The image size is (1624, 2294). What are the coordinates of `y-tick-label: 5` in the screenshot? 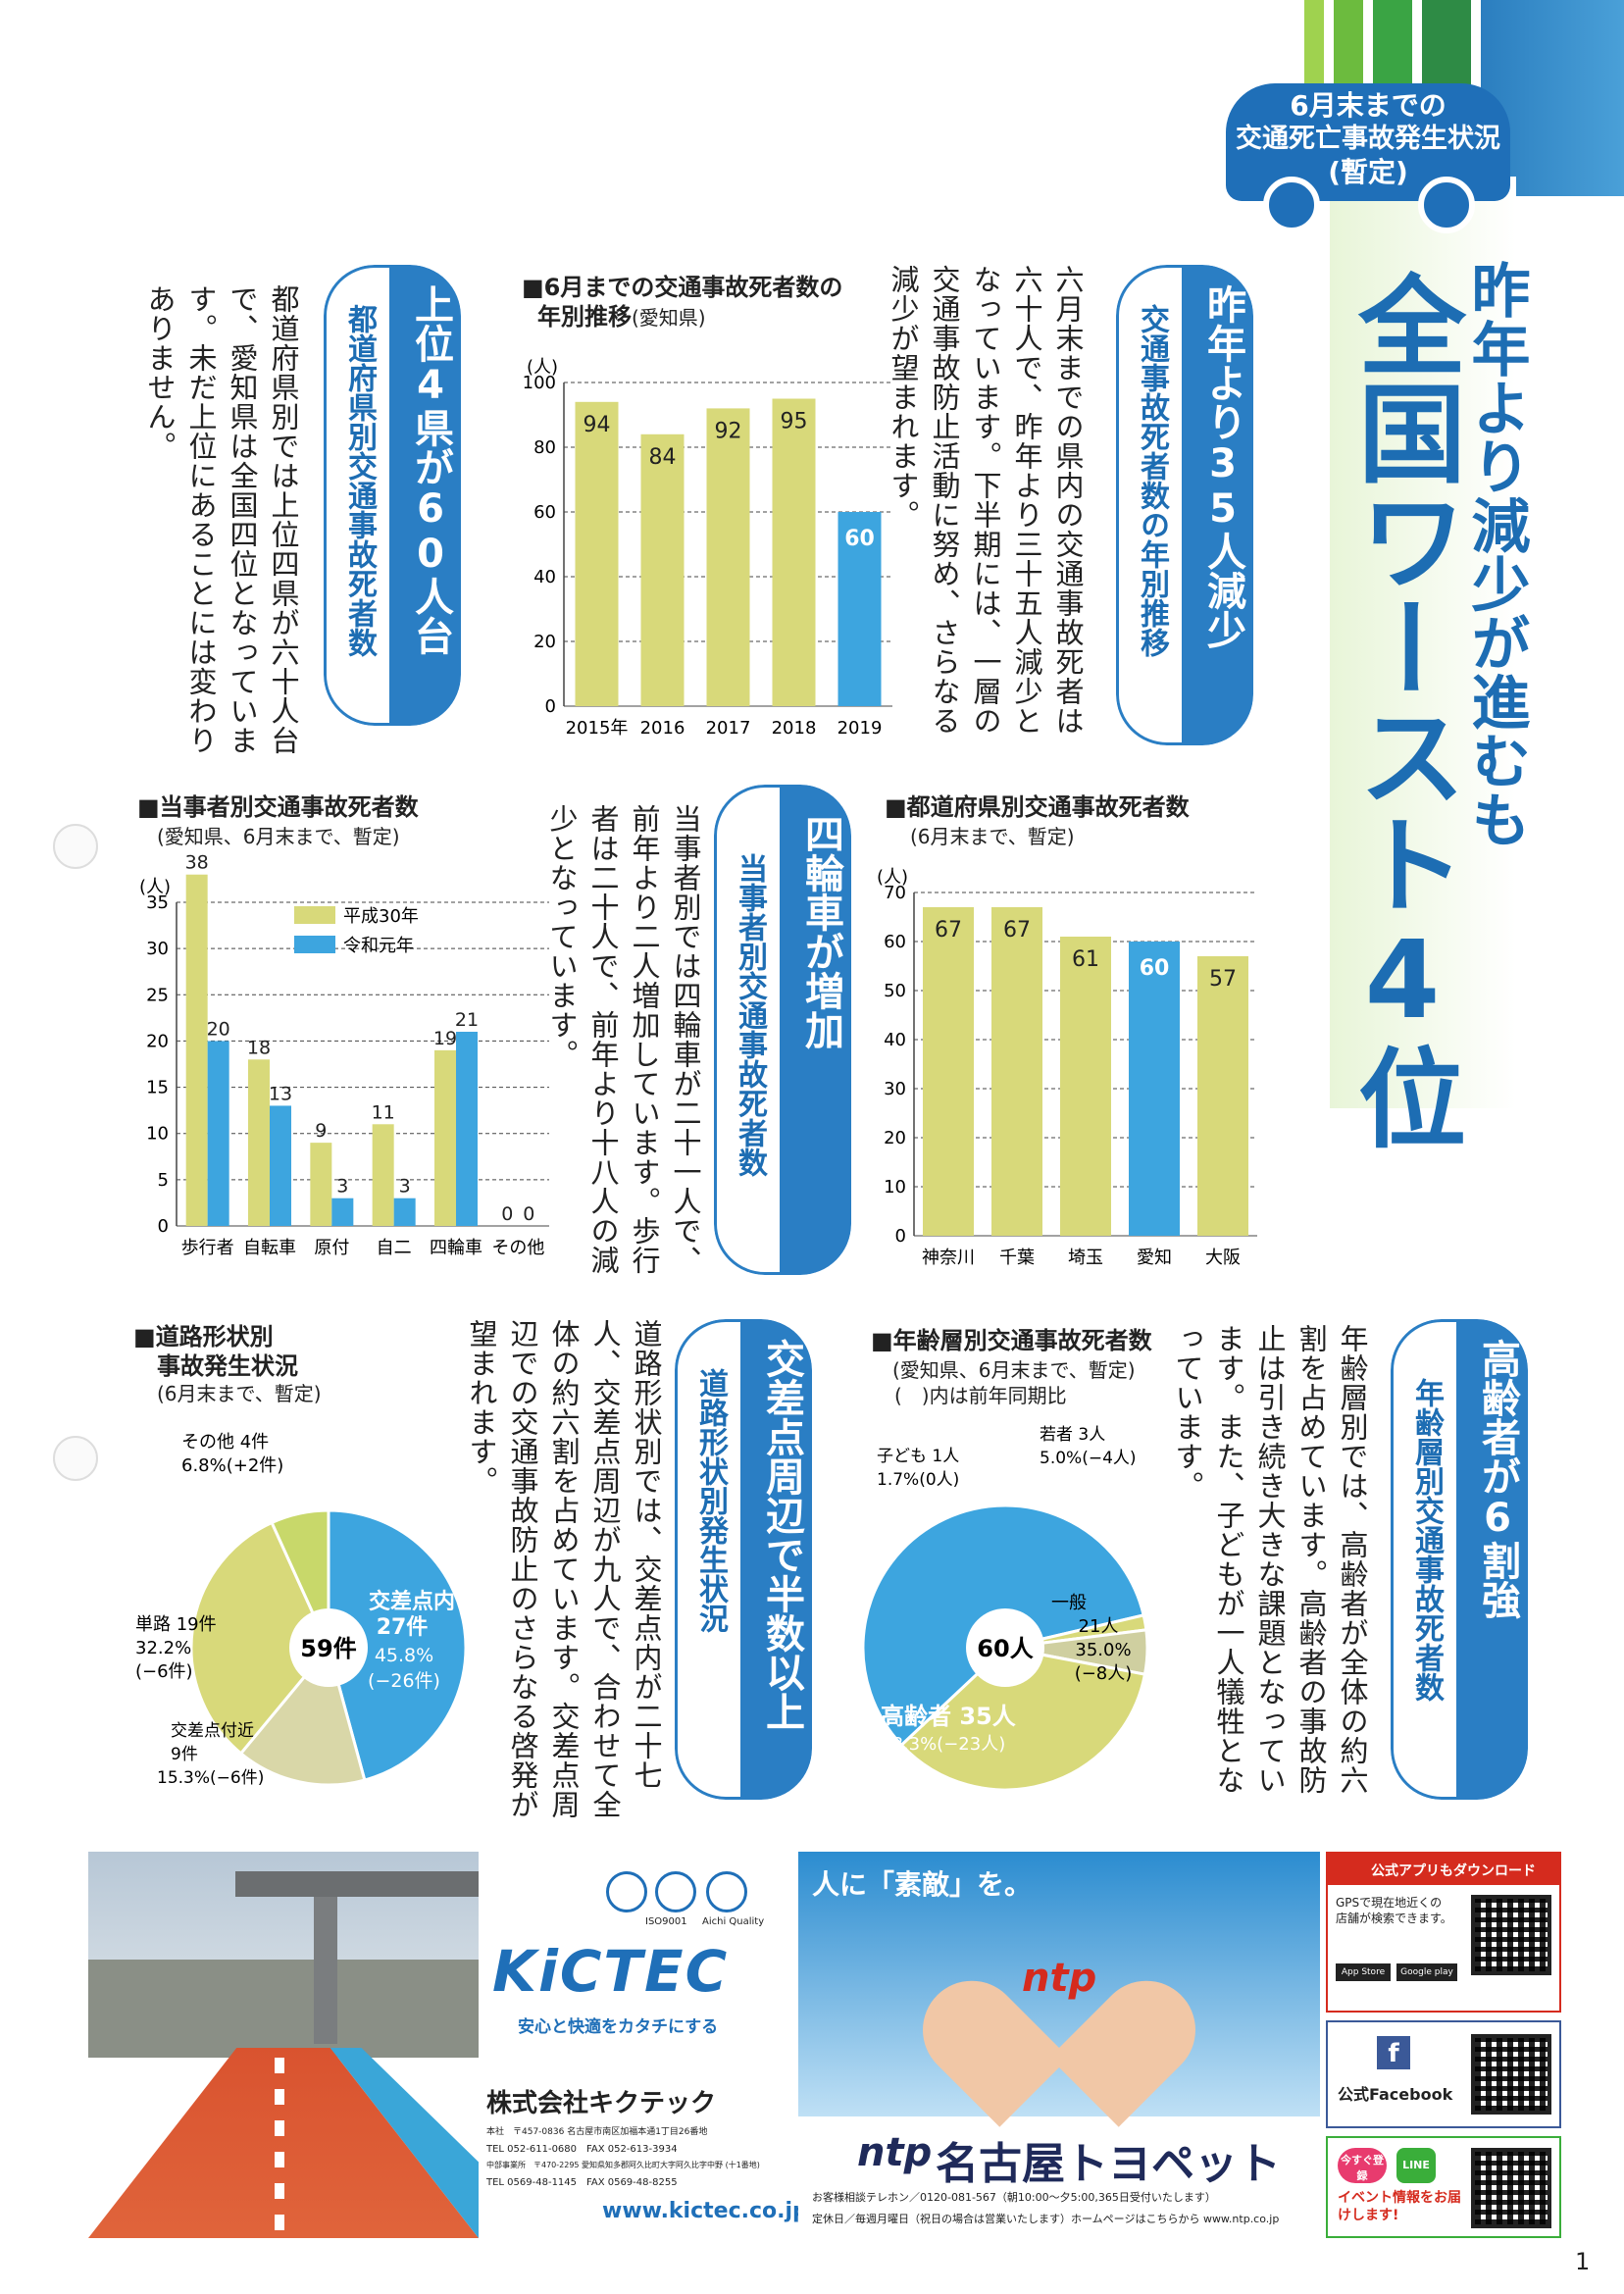 It's located at (163, 1180).